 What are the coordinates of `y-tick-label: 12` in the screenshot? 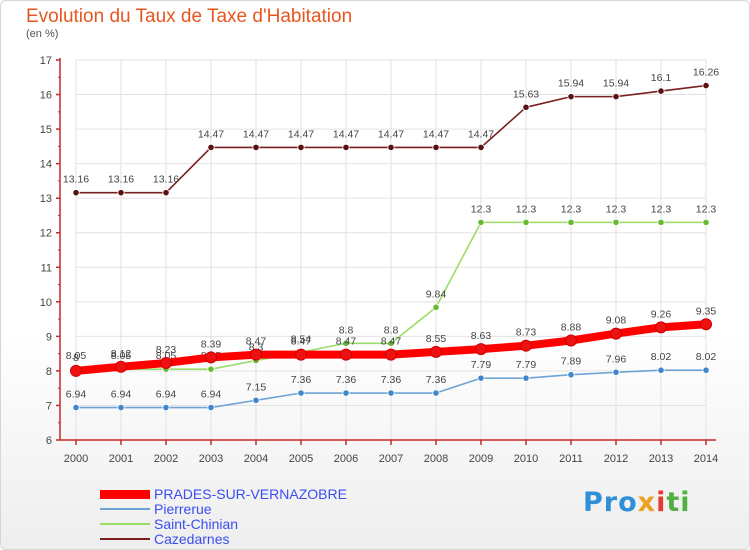 It's located at (46, 234).